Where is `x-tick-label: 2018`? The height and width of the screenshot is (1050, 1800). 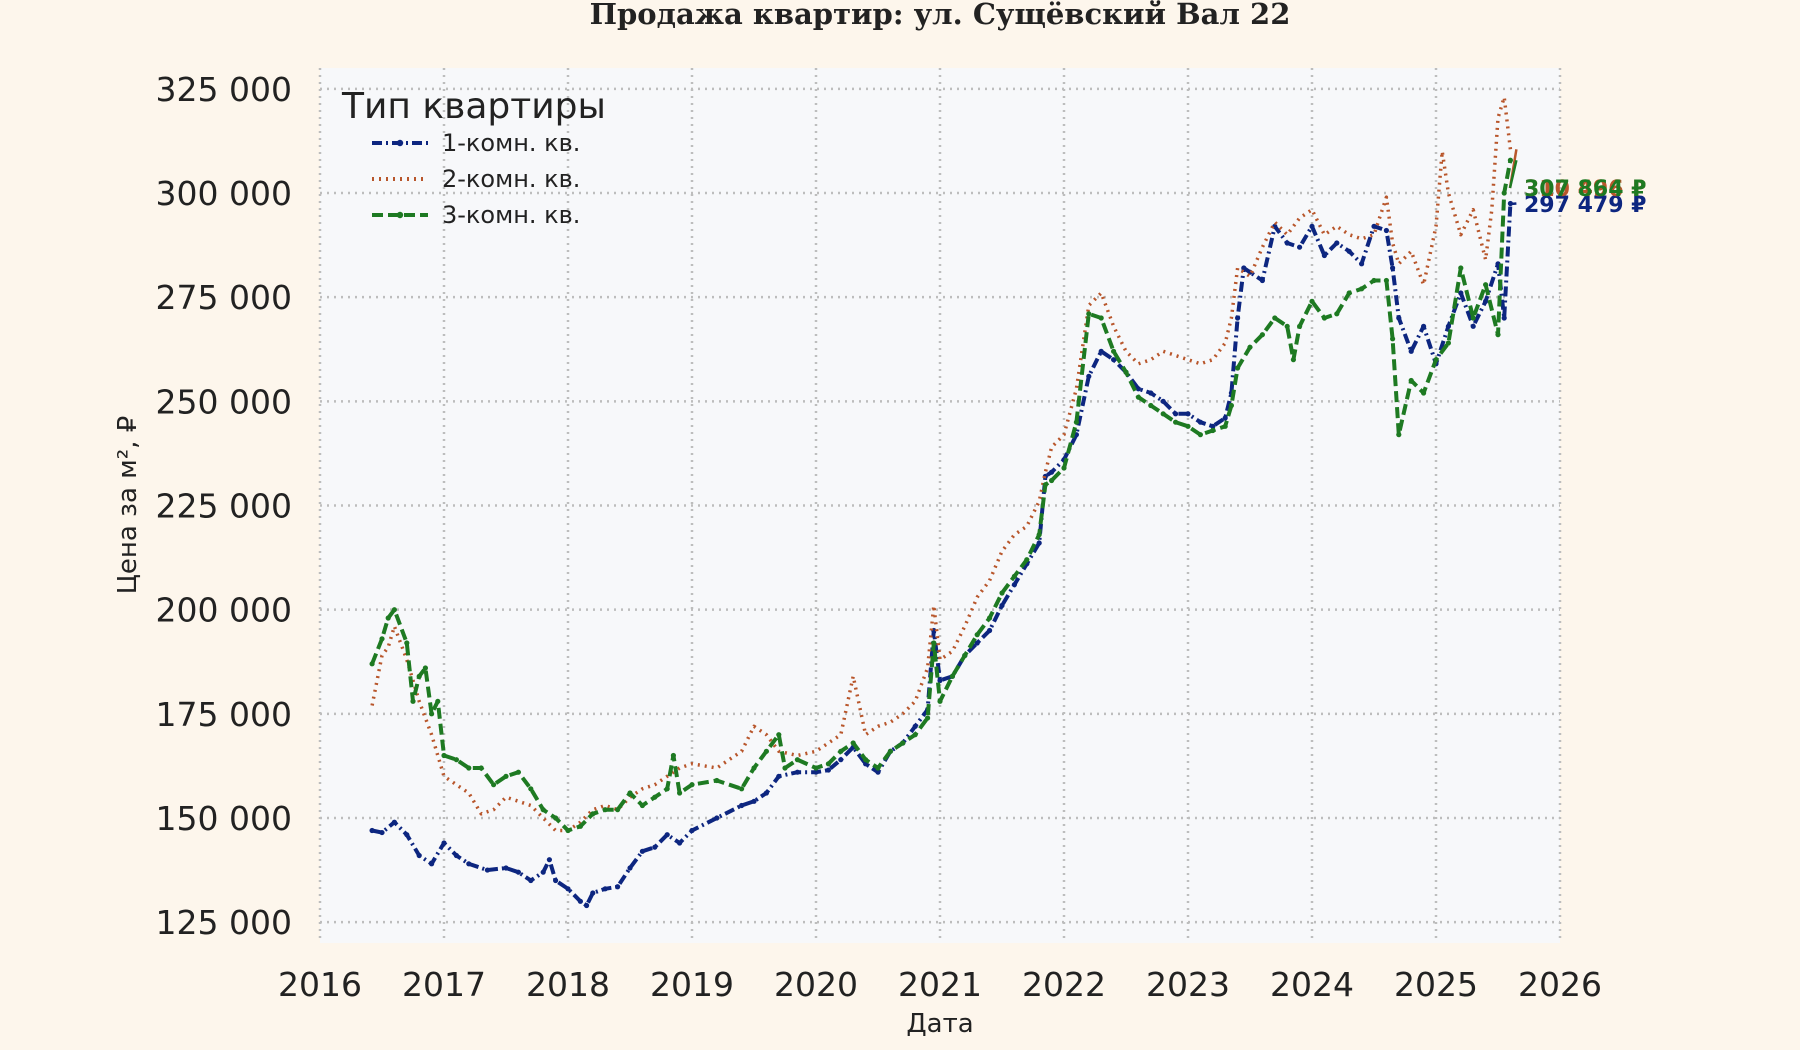 x-tick-label: 2018 is located at coordinates (568, 984).